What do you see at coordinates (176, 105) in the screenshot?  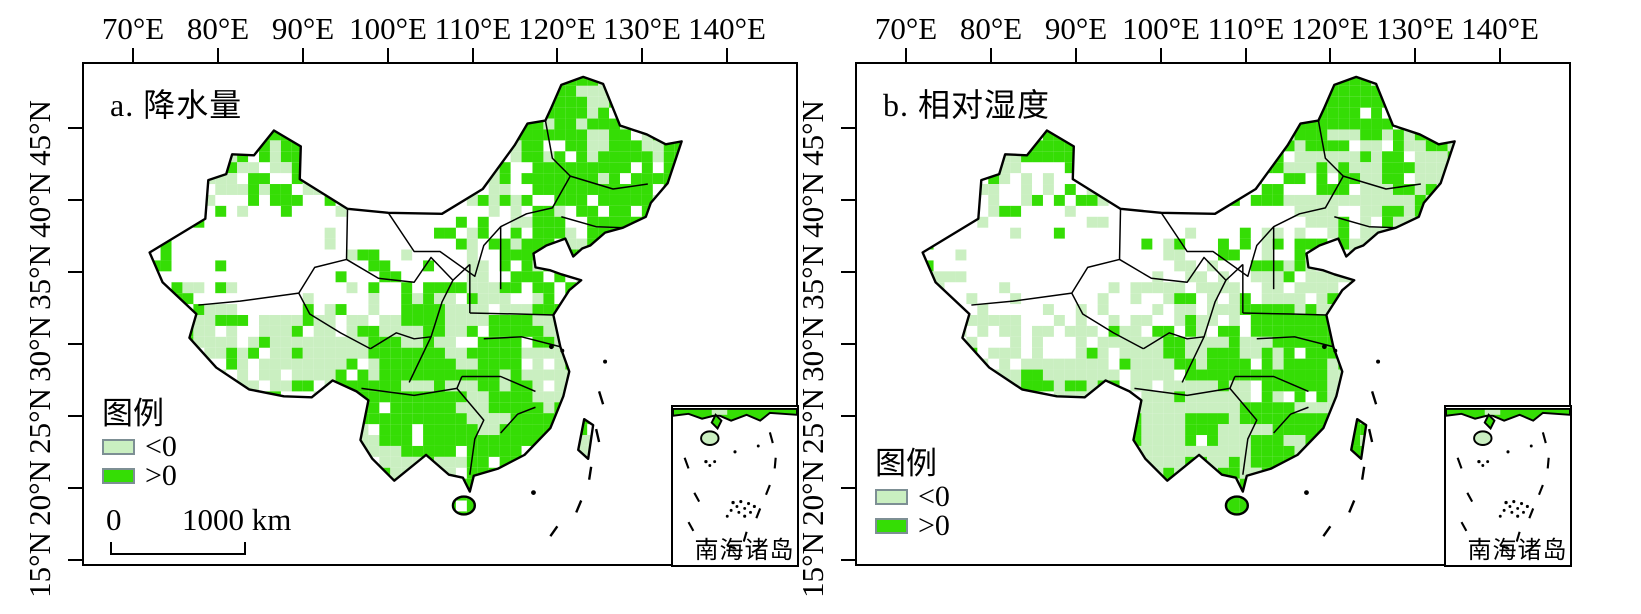 I see `panel-title-precipitation: a. 降水量` at bounding box center [176, 105].